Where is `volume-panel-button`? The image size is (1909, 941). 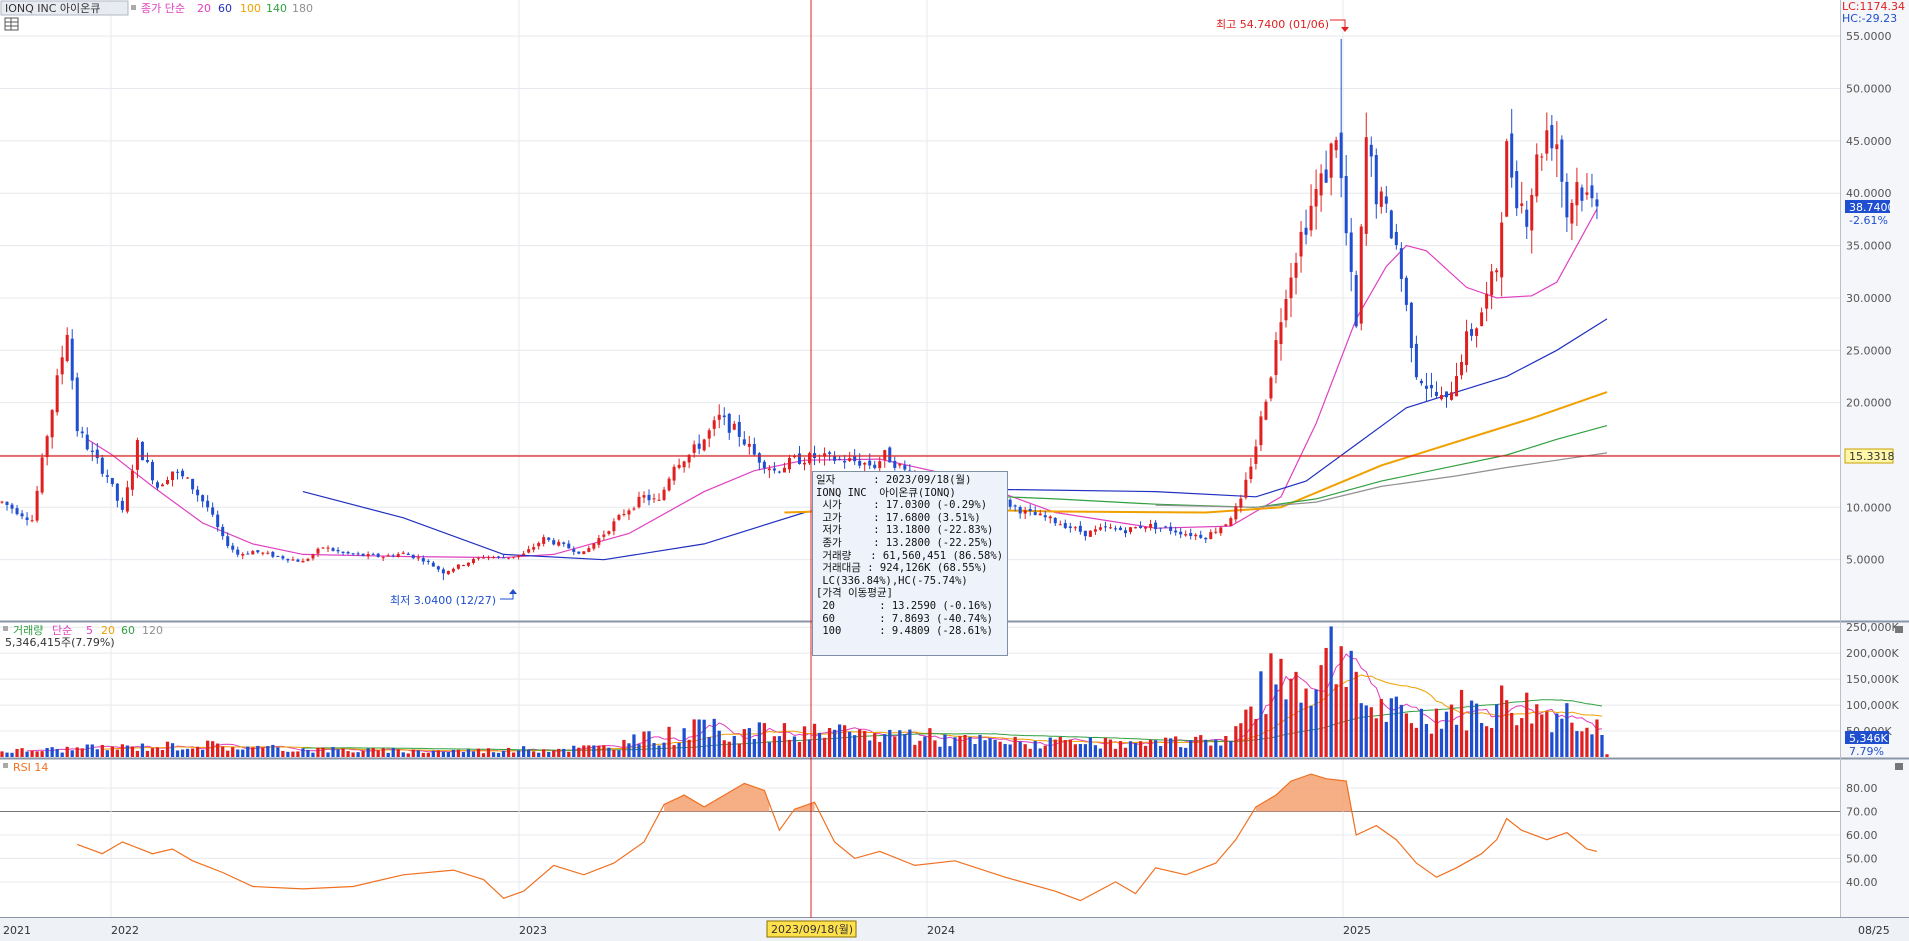 volume-panel-button is located at coordinates (1899, 629).